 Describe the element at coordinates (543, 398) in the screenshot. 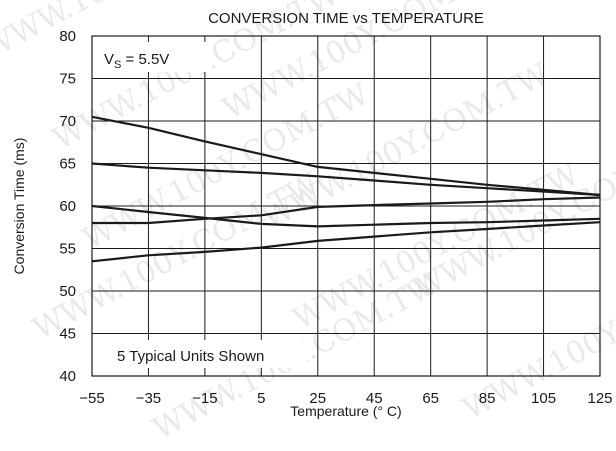

I see `x-tick-label: 105` at that location.